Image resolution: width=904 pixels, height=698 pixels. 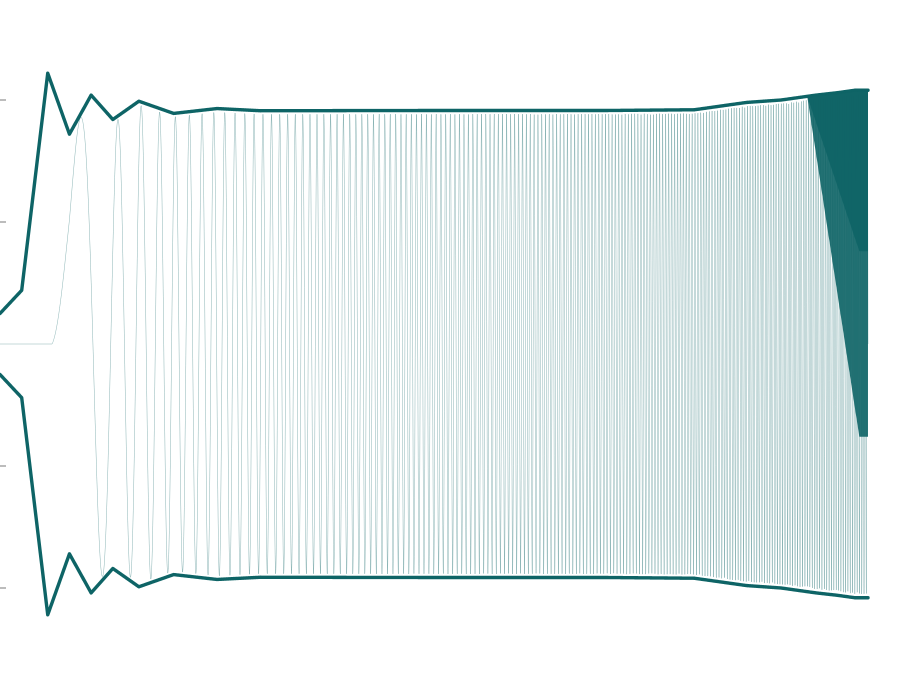 What do you see at coordinates (837, 263) in the screenshot?
I see `lower-saturation-band` at bounding box center [837, 263].